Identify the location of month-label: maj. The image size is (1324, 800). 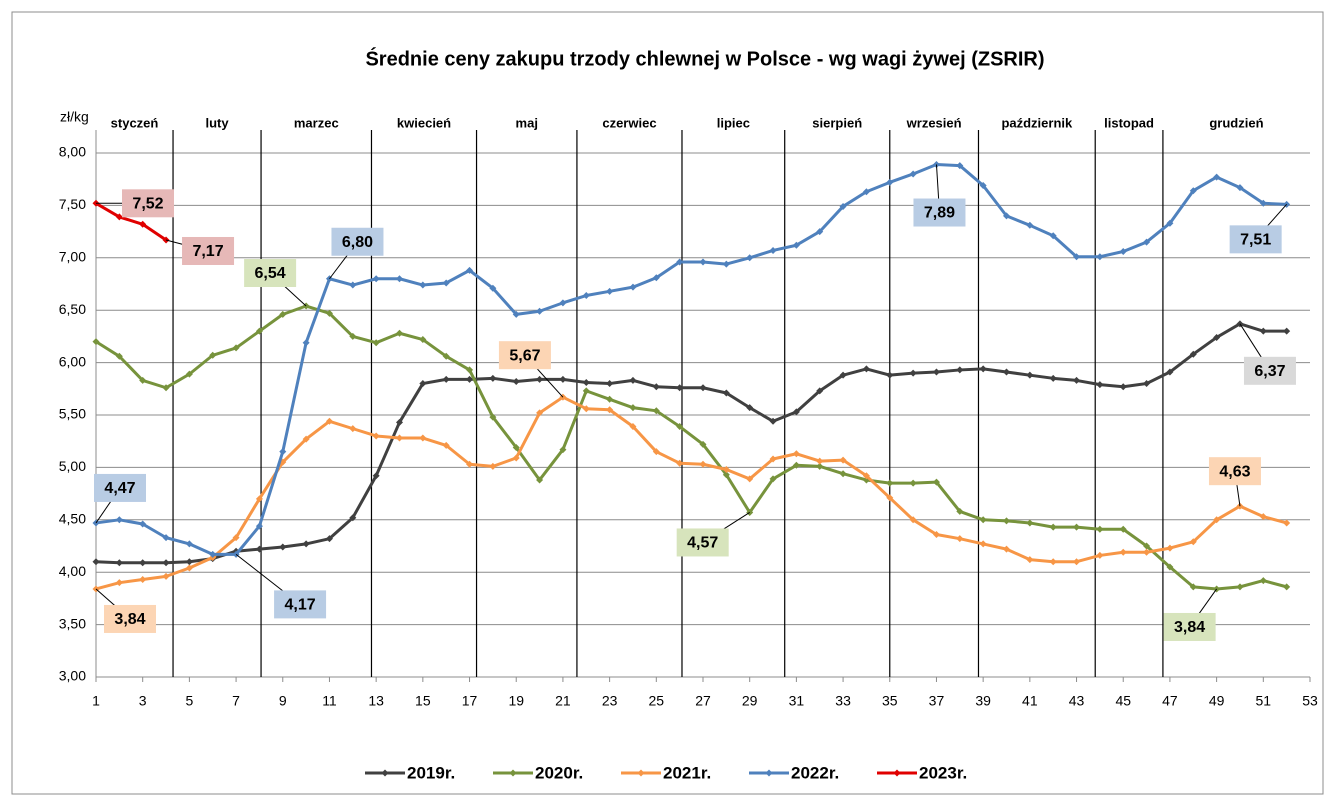
(527, 122).